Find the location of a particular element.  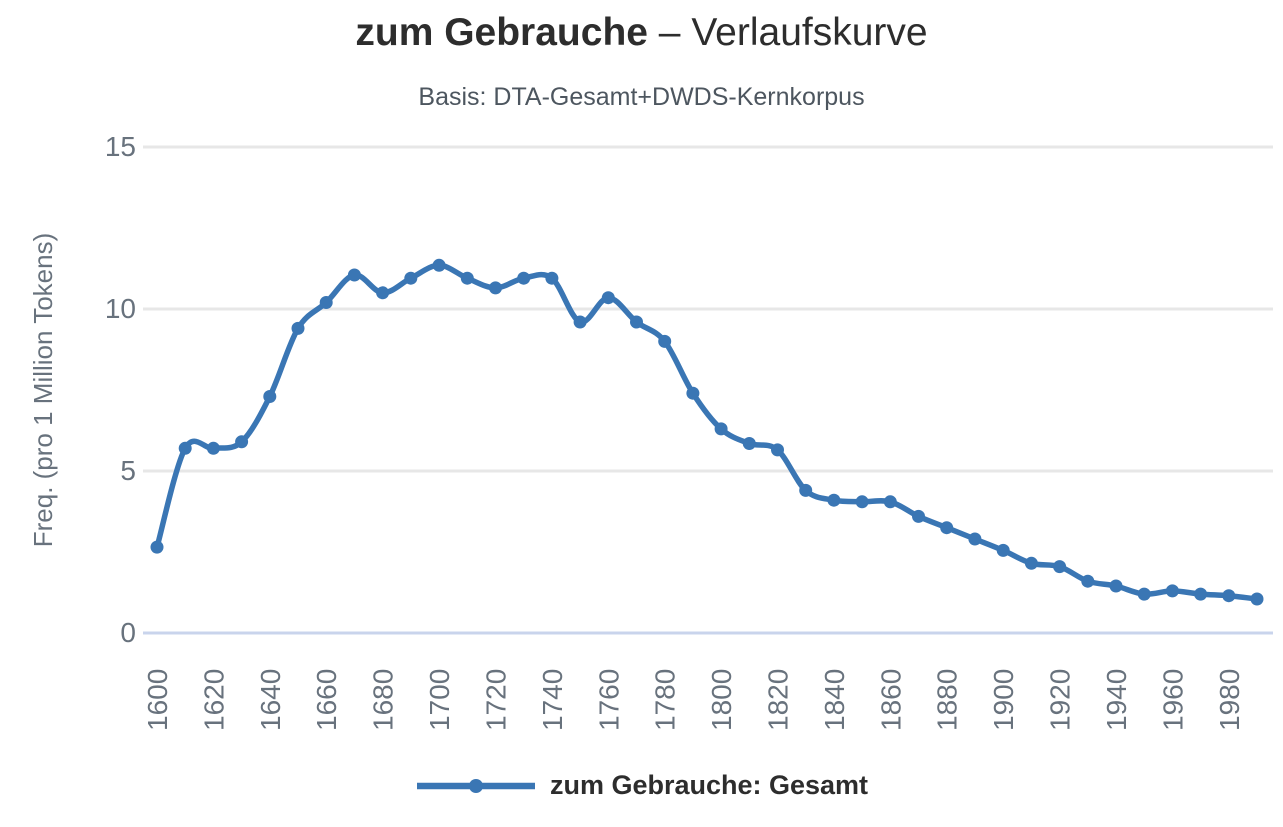

title-suffix: – Verlaufskurve is located at coordinates (787, 32).